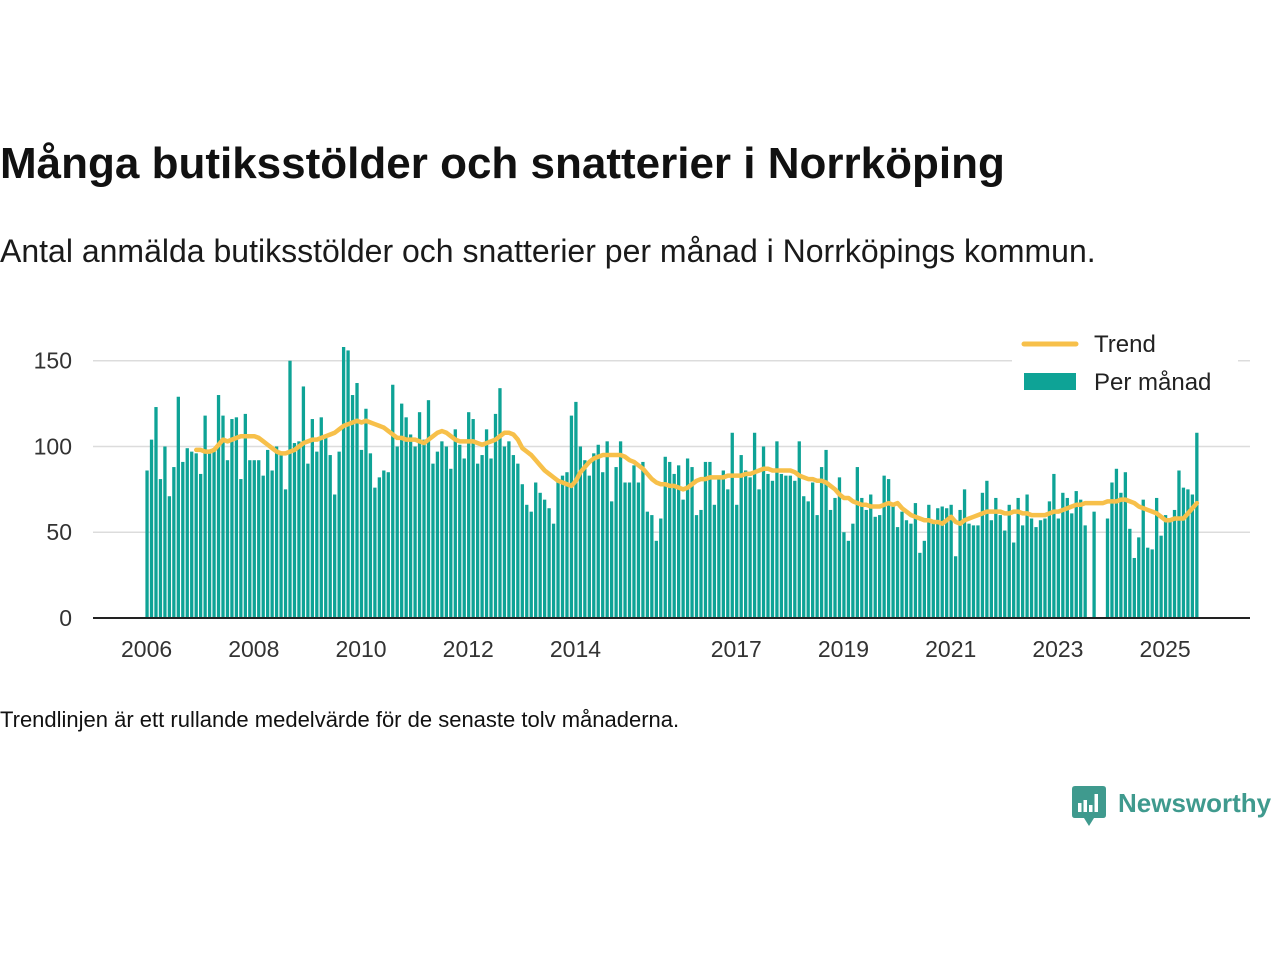 The image size is (1280, 960). Describe the element at coordinates (53, 446) in the screenshot. I see `y-tick-label: 100` at that location.